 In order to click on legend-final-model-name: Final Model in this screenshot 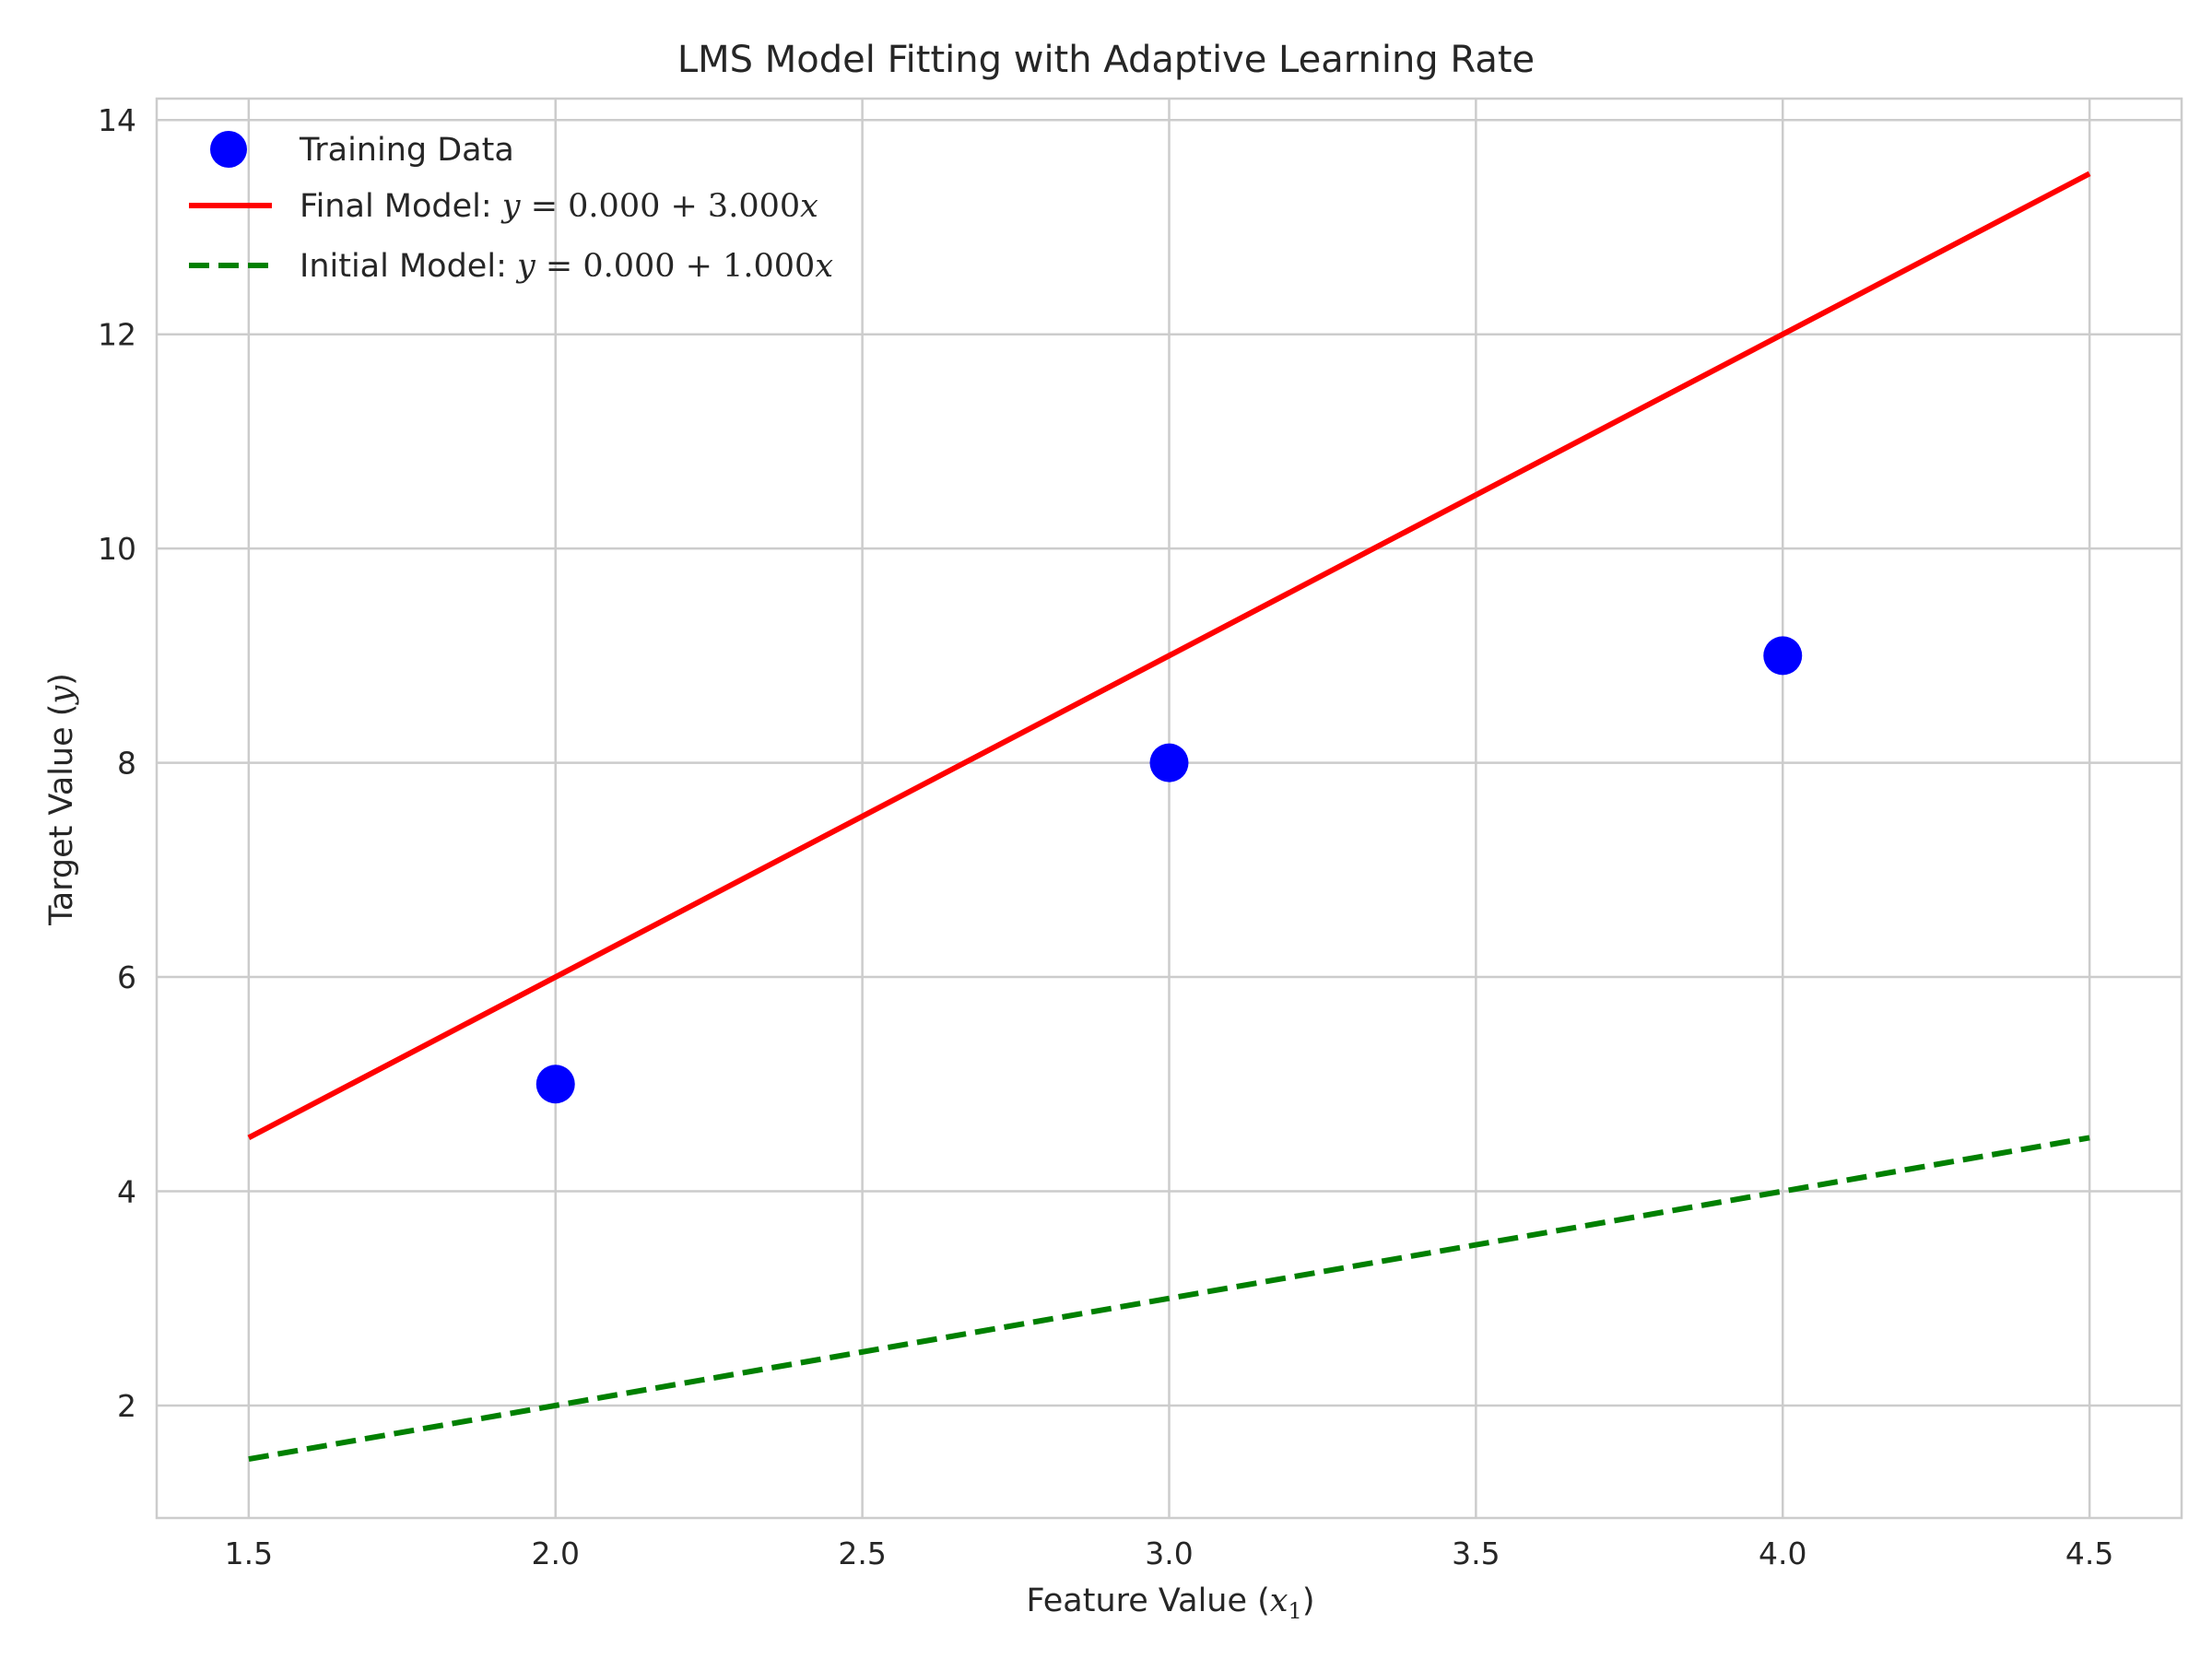, I will do `click(390, 206)`.